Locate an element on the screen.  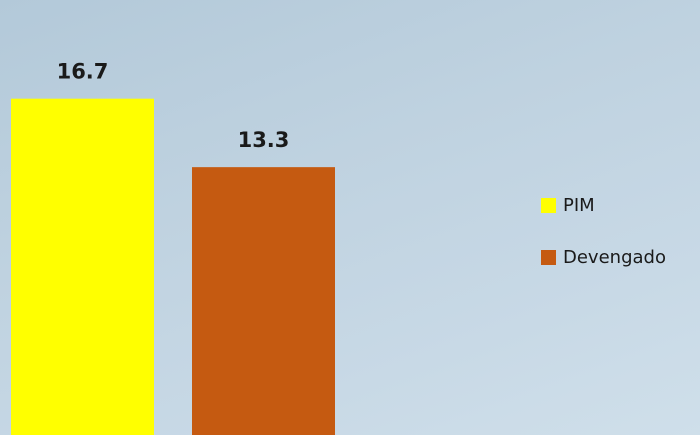
legend-swatch-pim is located at coordinates (548, 205).